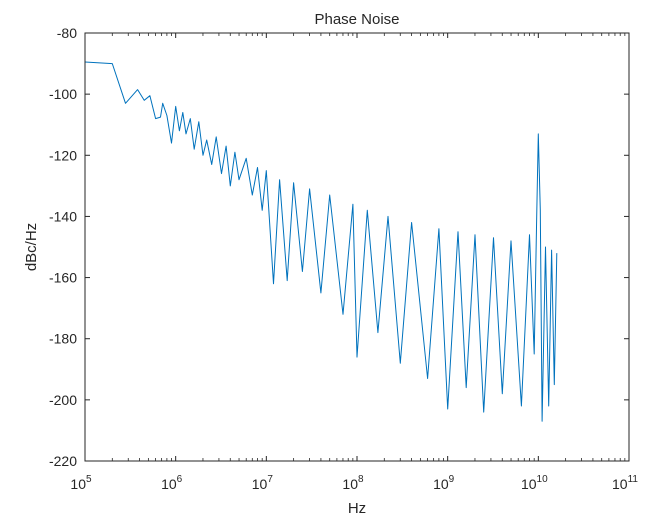  I want to click on y-tick-label: -120, so click(63, 155).